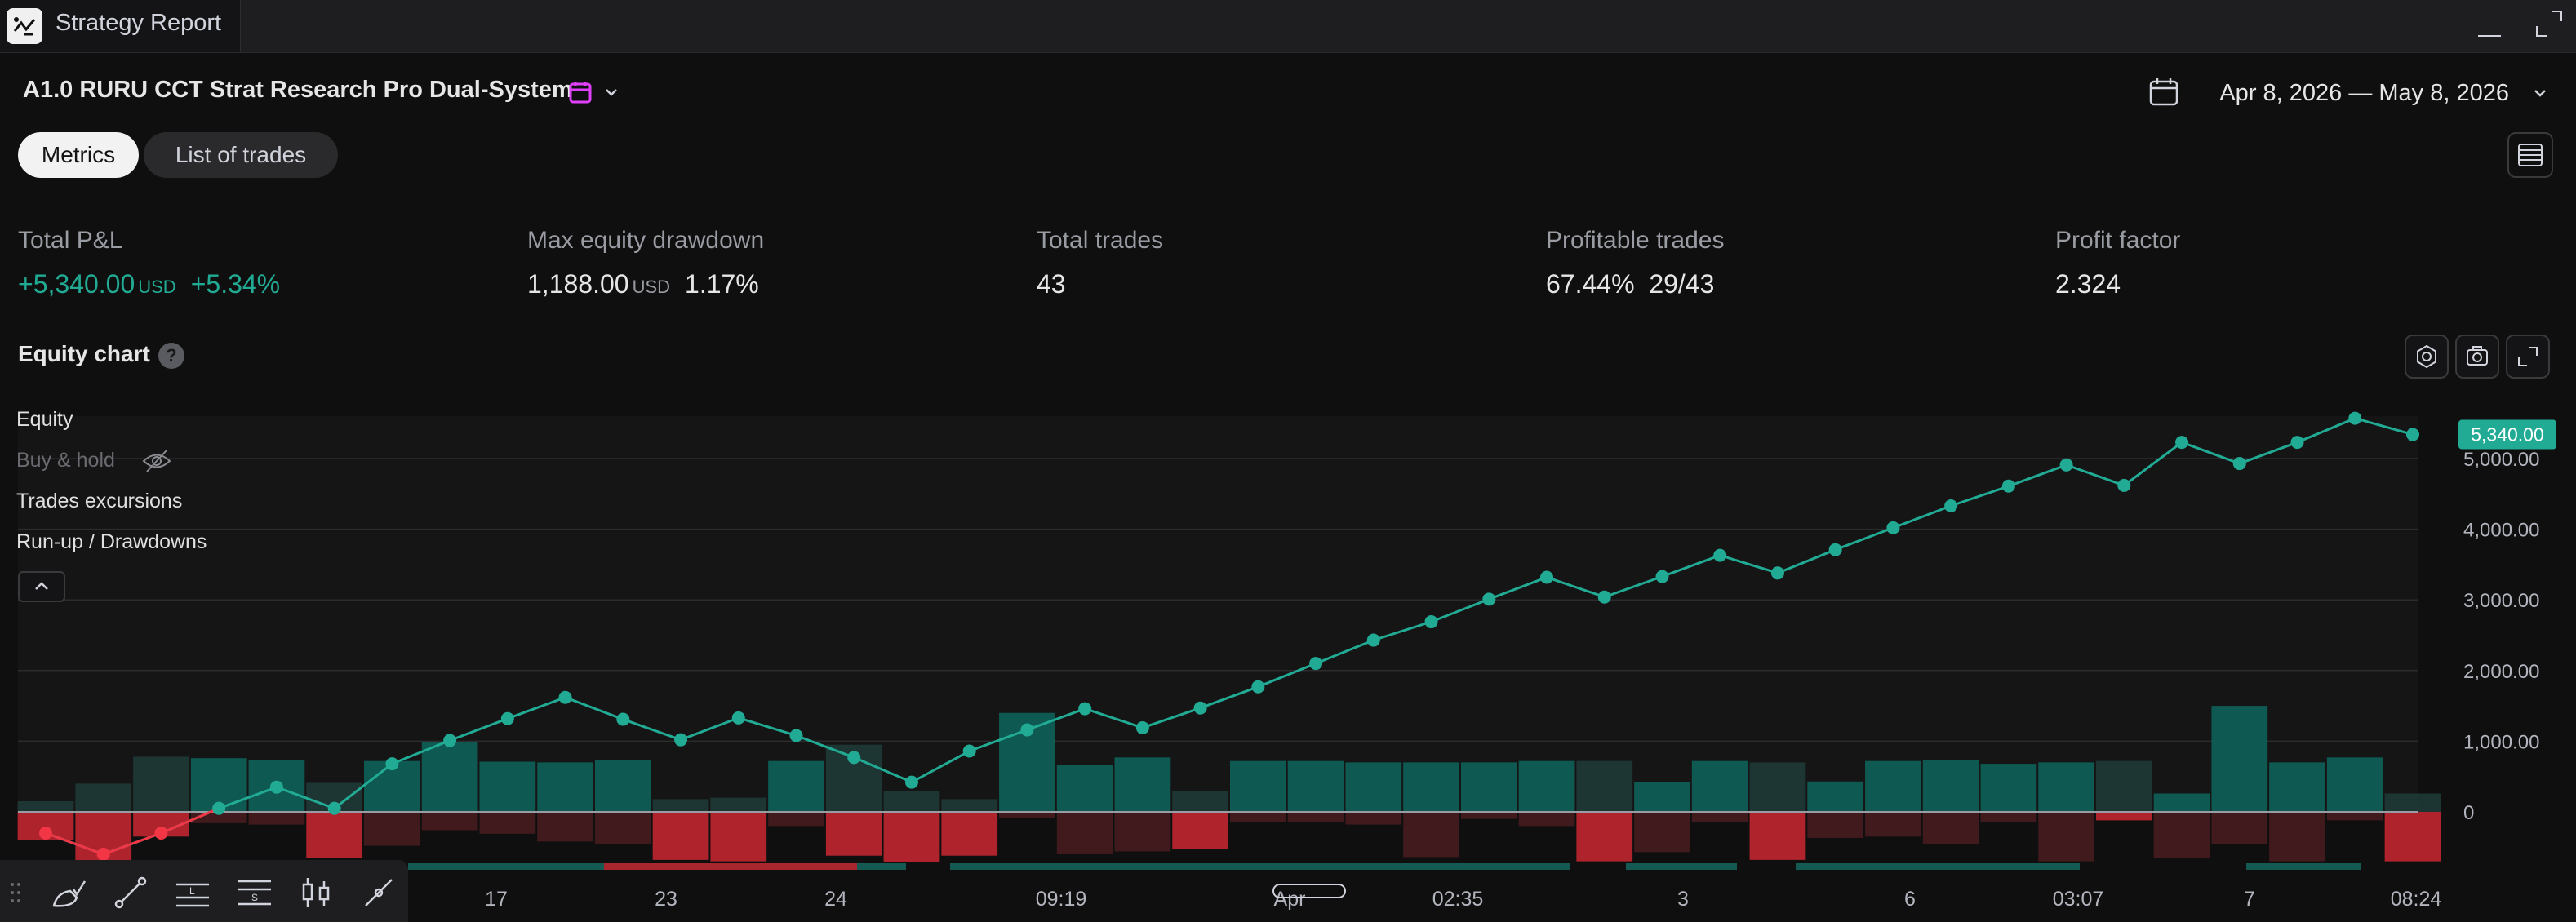  What do you see at coordinates (156, 461) in the screenshot?
I see `eye-off-icon` at bounding box center [156, 461].